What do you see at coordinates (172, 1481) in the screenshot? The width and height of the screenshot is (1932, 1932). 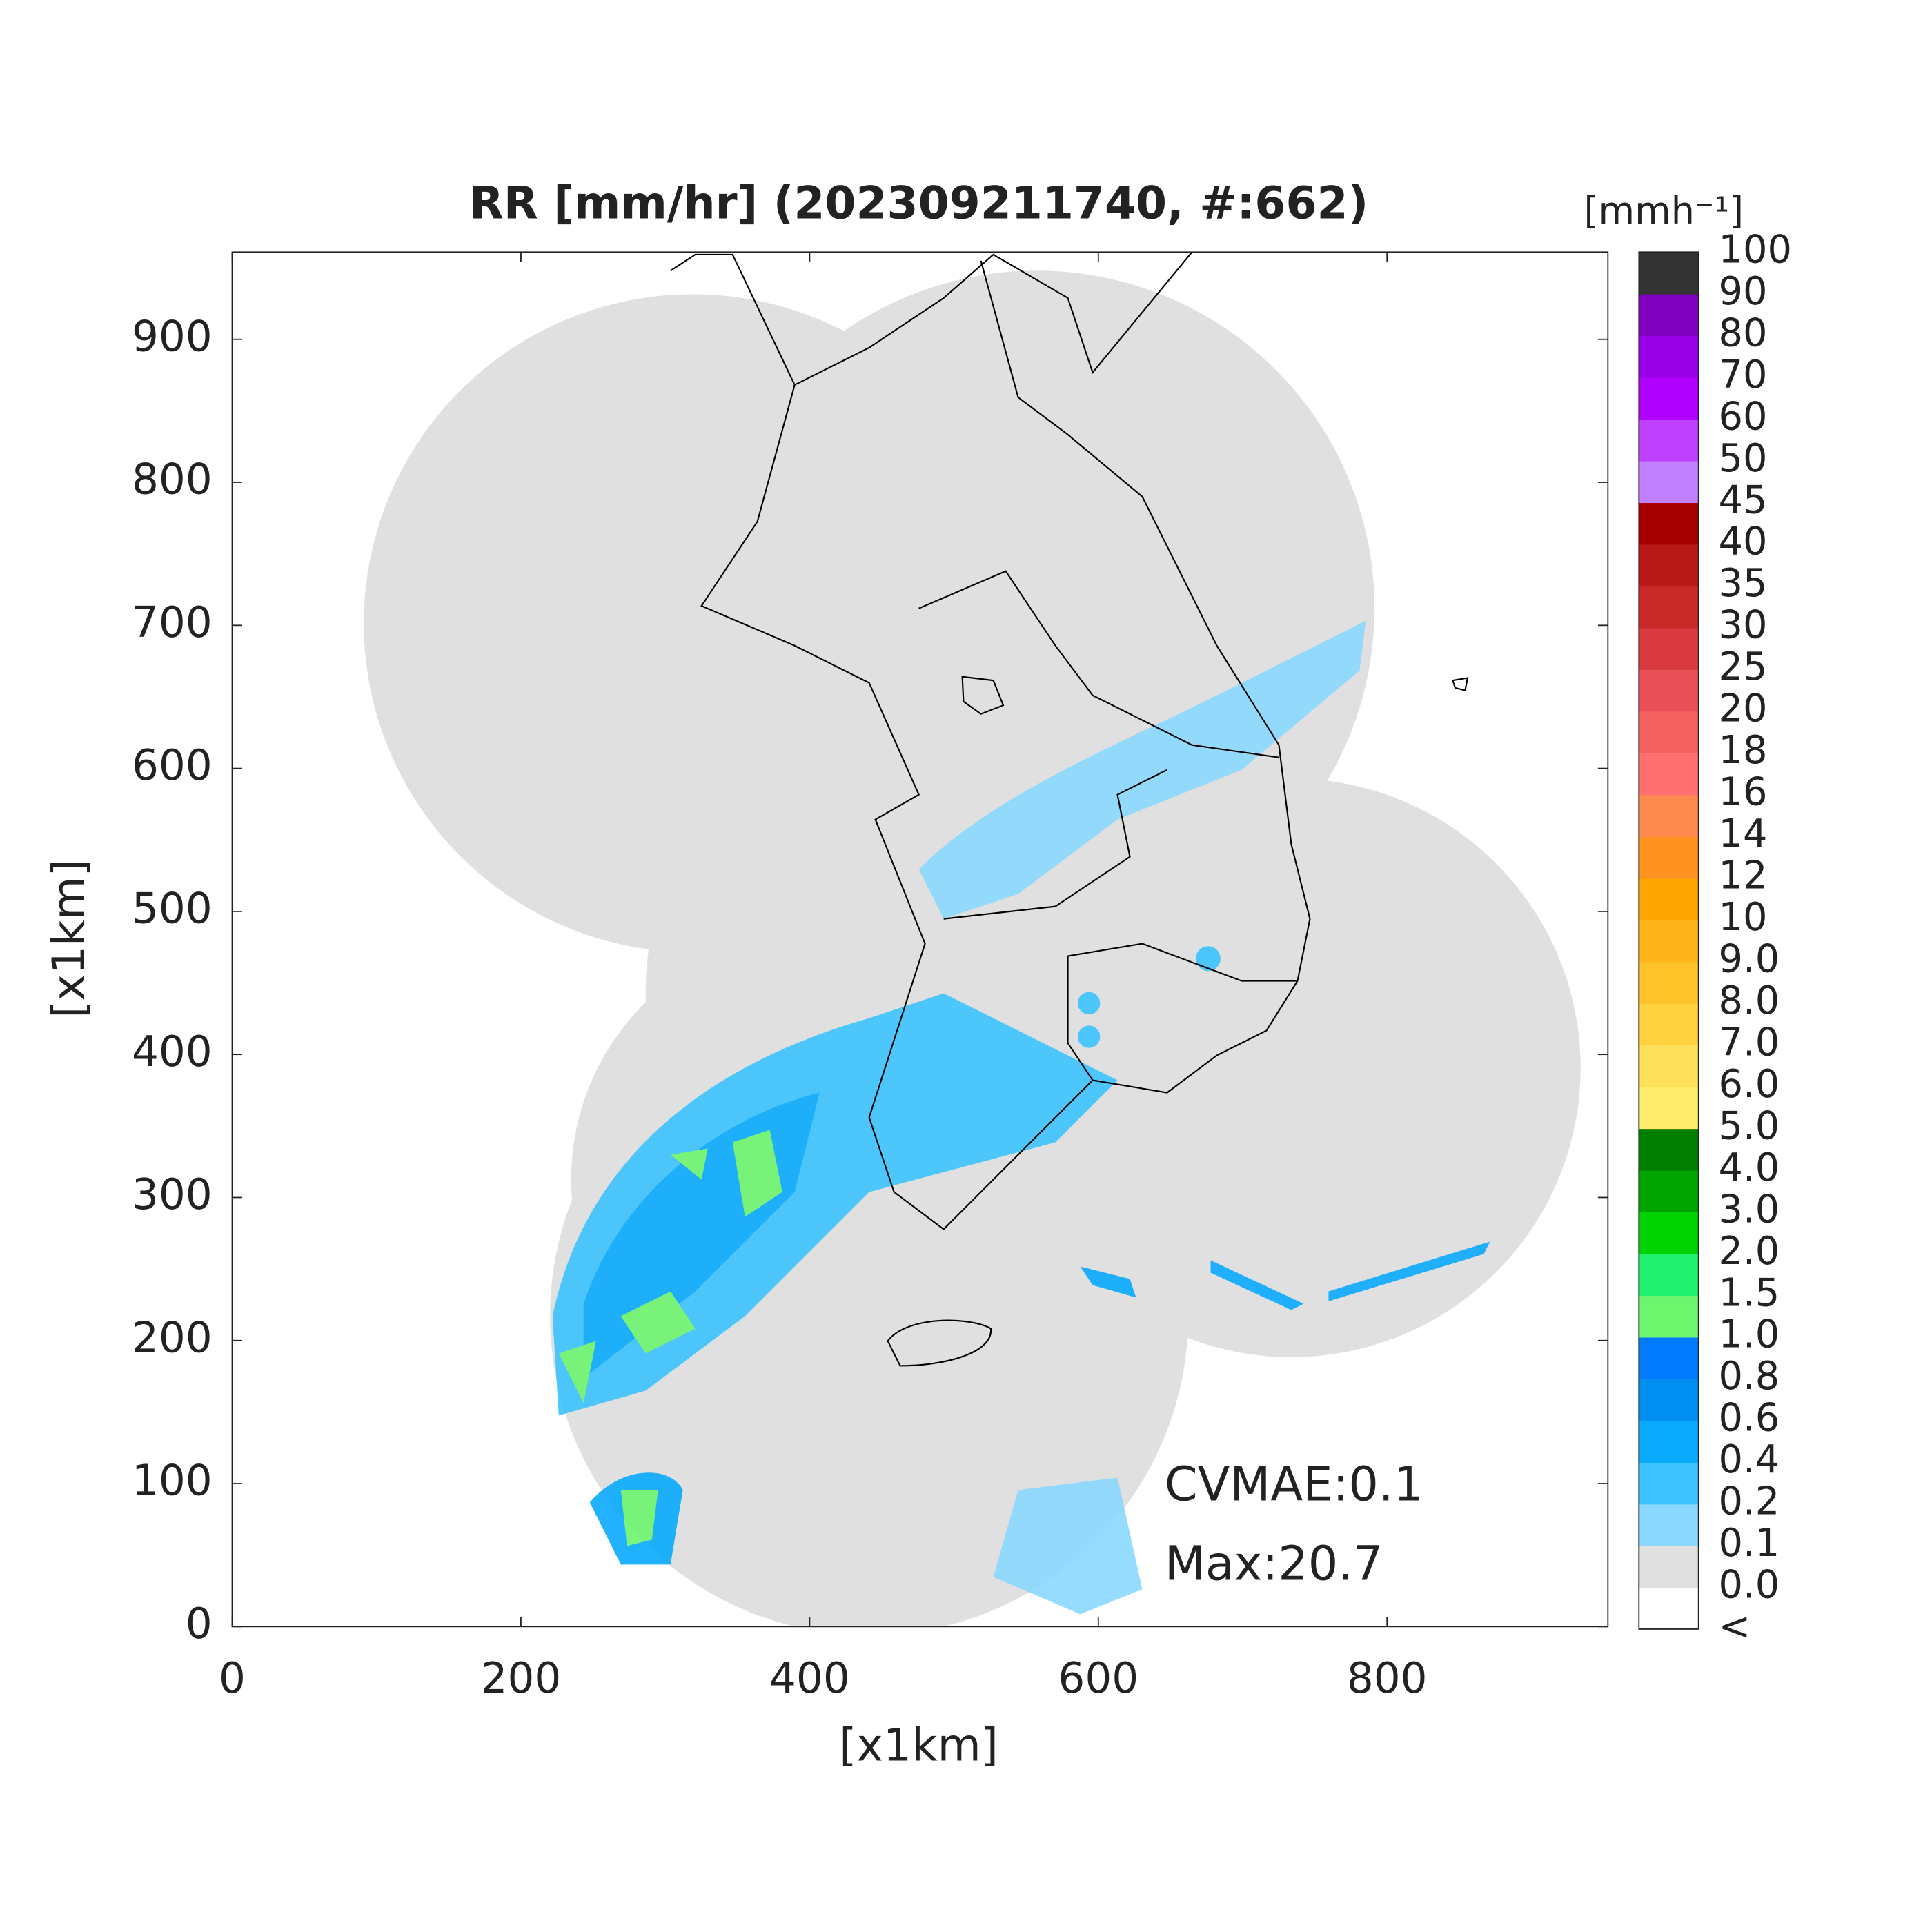 I see `y-tick-label: 100` at bounding box center [172, 1481].